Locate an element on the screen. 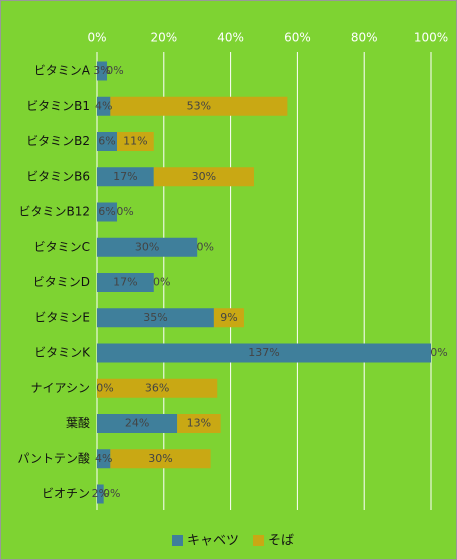 This screenshot has height=560, width=457. x-tick-label: 40% is located at coordinates (230, 38).